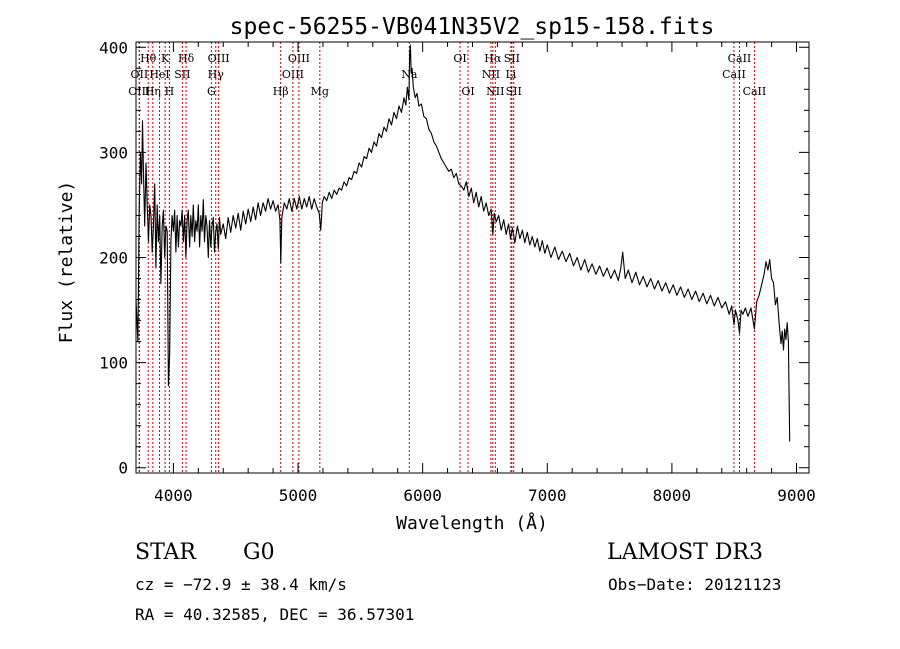  I want to click on redshift-text: cz = −72.9 ± 38.4 km/s, so click(241, 584).